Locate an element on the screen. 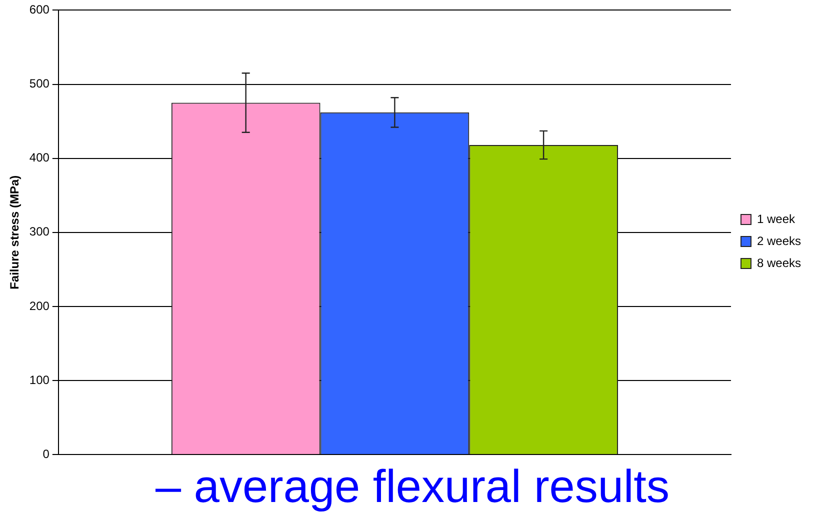  y-tick-label: 400 is located at coordinates (39, 157).